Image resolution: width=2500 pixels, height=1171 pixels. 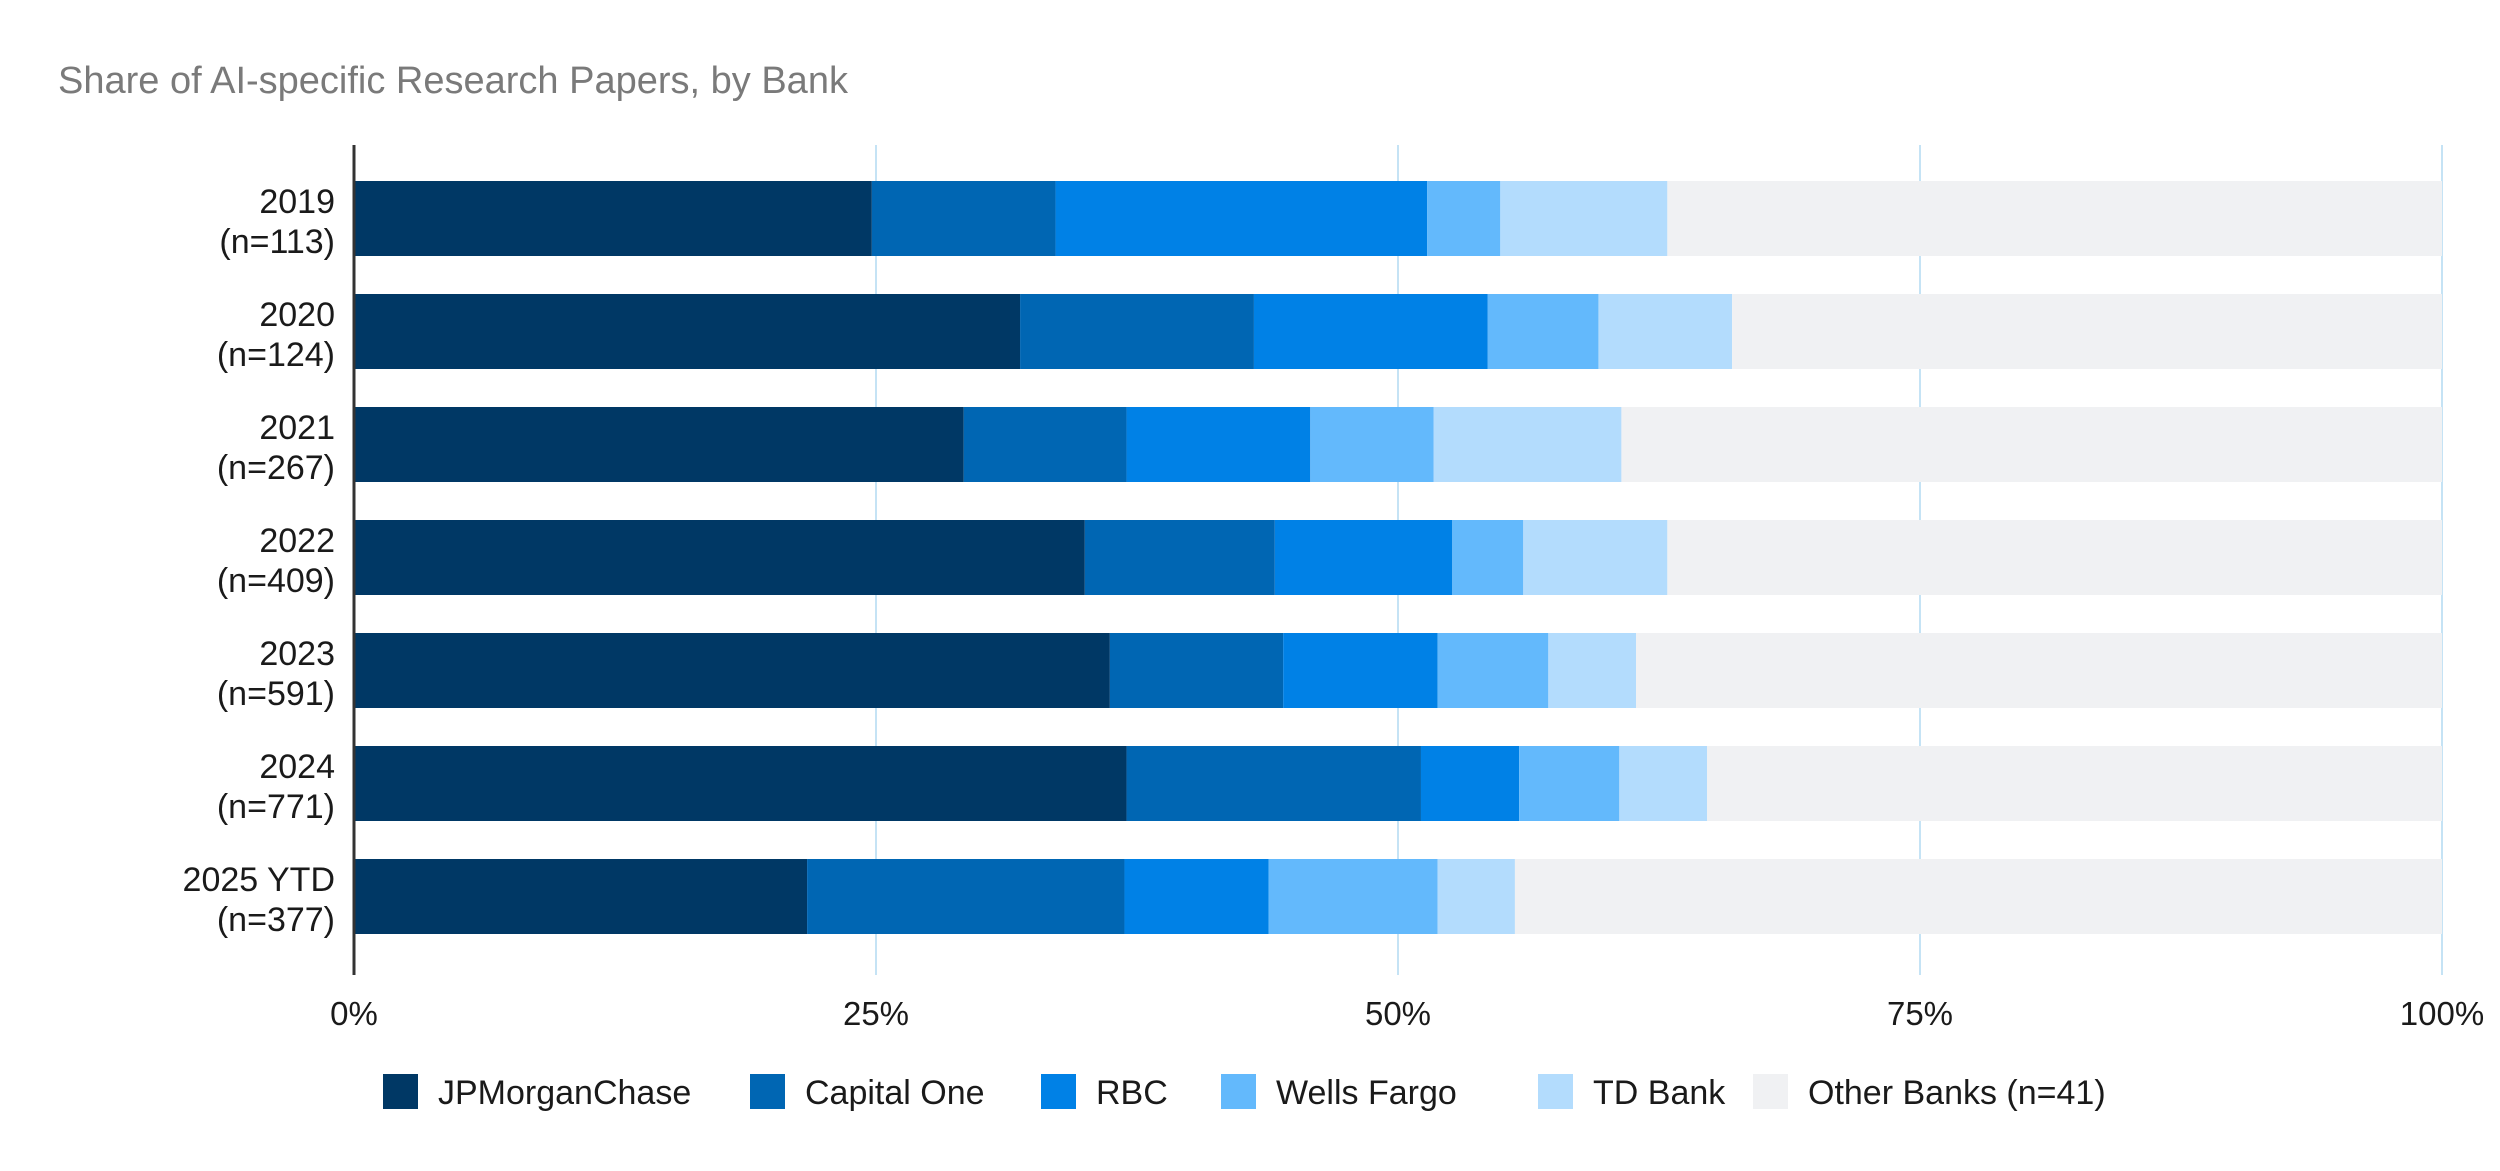 What do you see at coordinates (276, 468) in the screenshot?
I see `category-count-label: (n=267)` at bounding box center [276, 468].